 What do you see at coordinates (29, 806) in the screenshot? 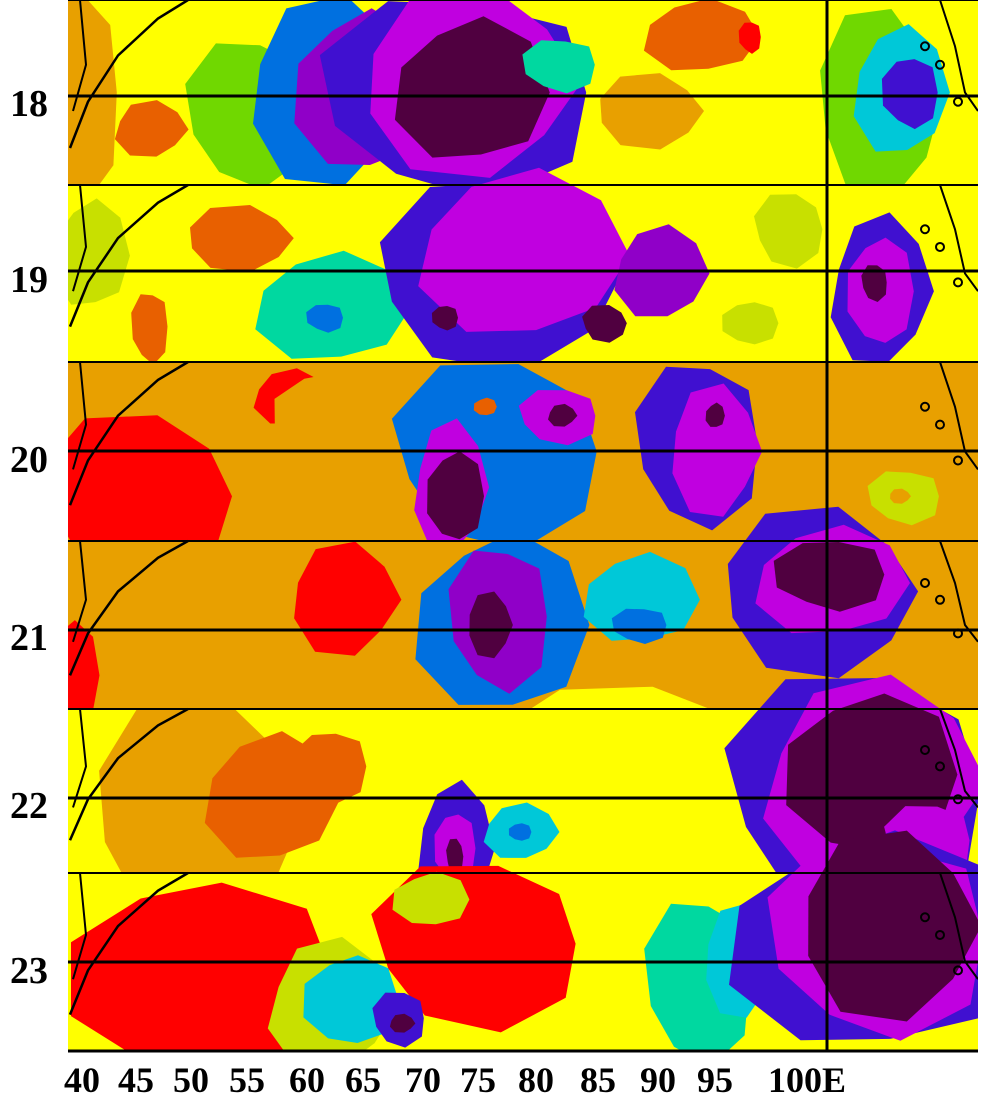
I see `row-label-22: 22` at bounding box center [29, 806].